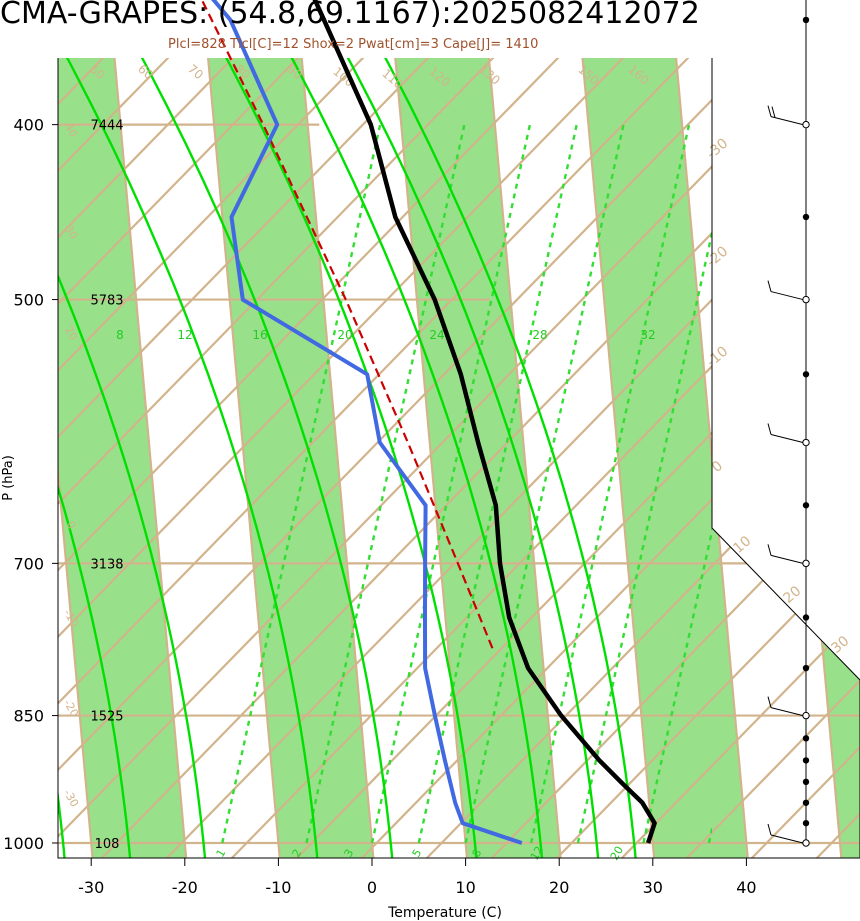 The image size is (860, 921). What do you see at coordinates (8, 478) in the screenshot?
I see `y-axis-label: P (hPa)` at bounding box center [8, 478].